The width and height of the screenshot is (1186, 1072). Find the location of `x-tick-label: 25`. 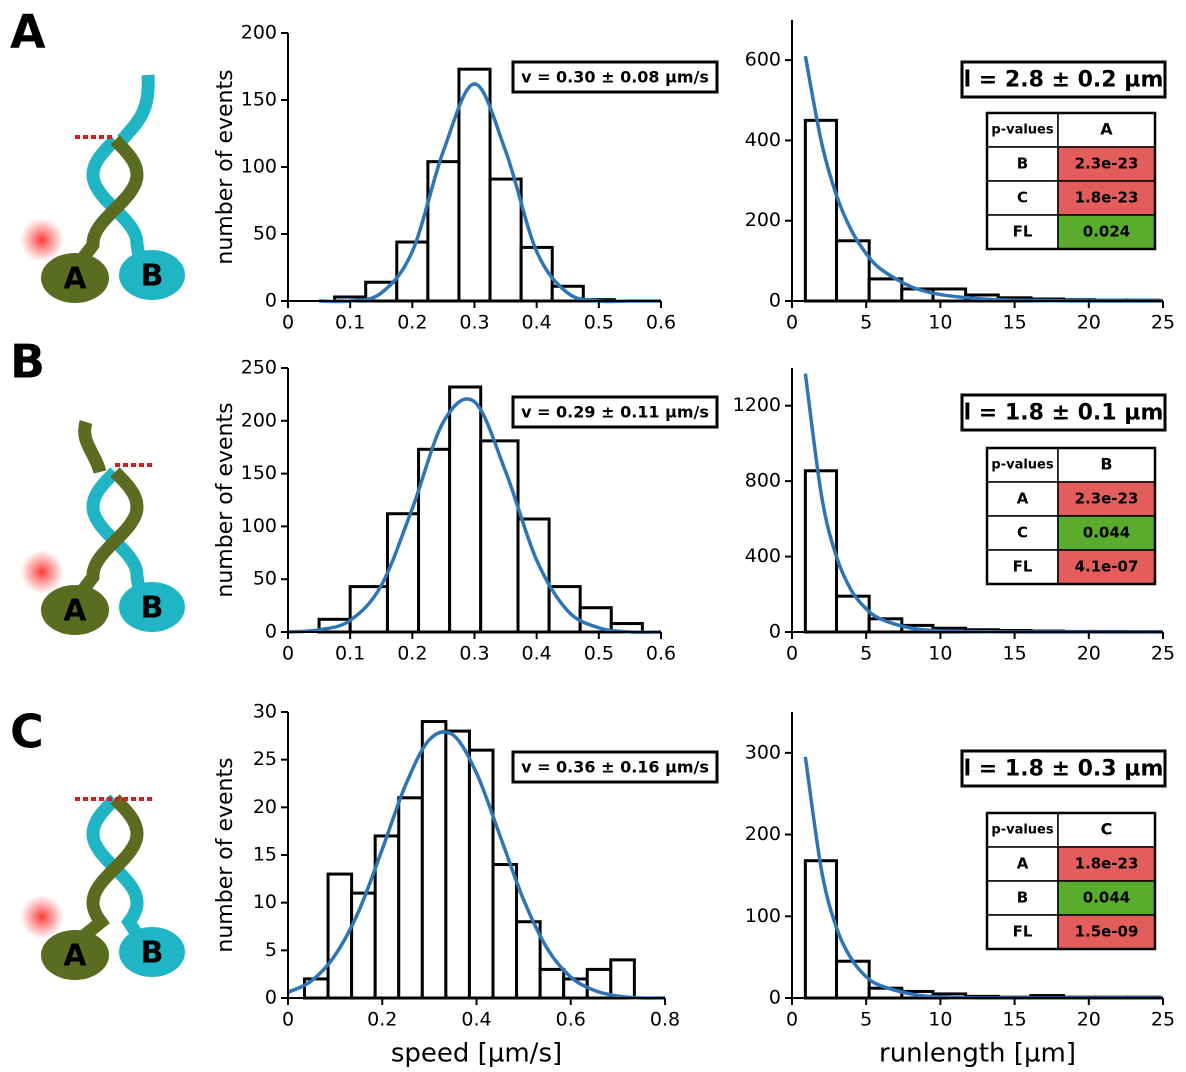

x-tick-label: 25 is located at coordinates (1163, 323).